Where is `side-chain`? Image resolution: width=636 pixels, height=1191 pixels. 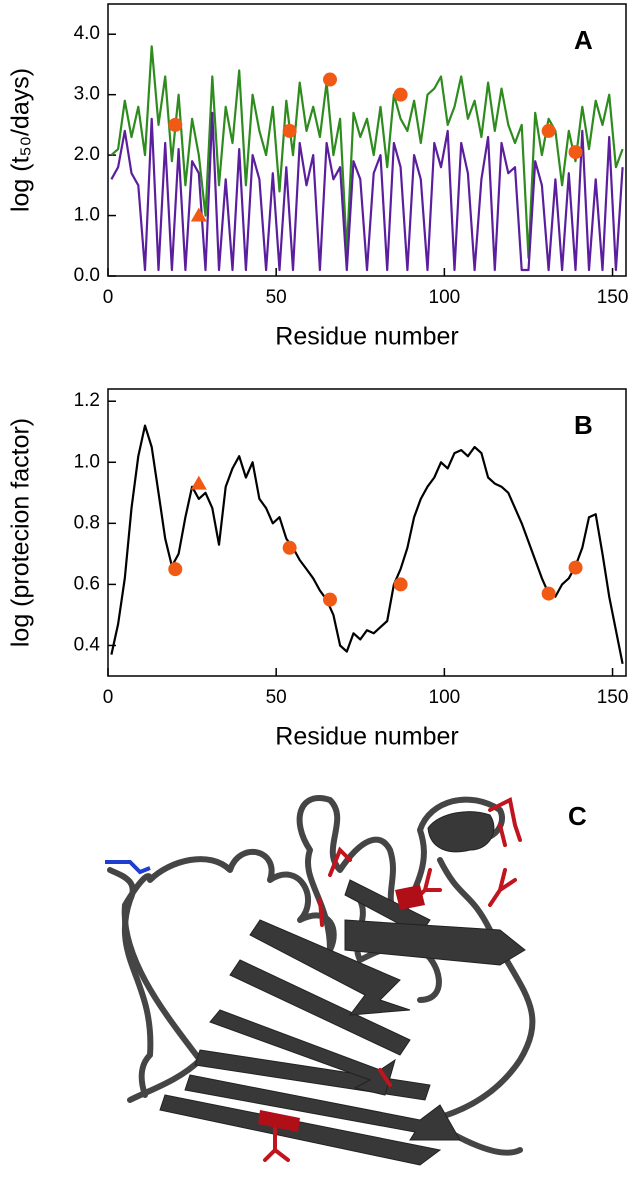
side-chain is located at coordinates (392, 979).